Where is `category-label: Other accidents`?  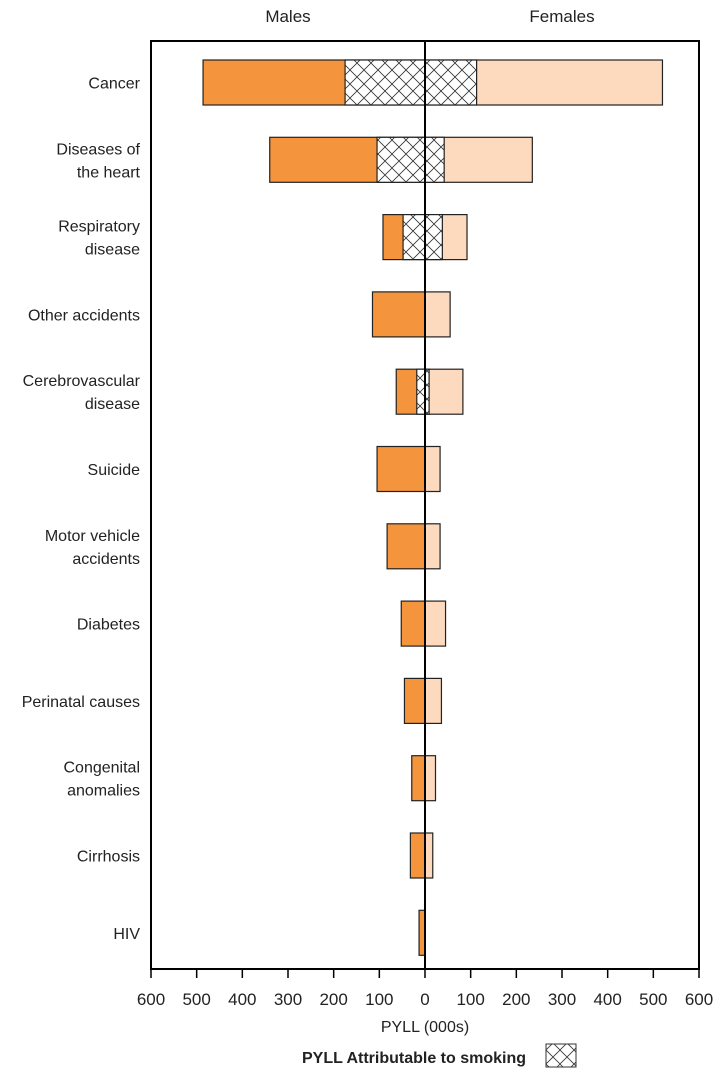 category-label: Other accidents is located at coordinates (84, 315).